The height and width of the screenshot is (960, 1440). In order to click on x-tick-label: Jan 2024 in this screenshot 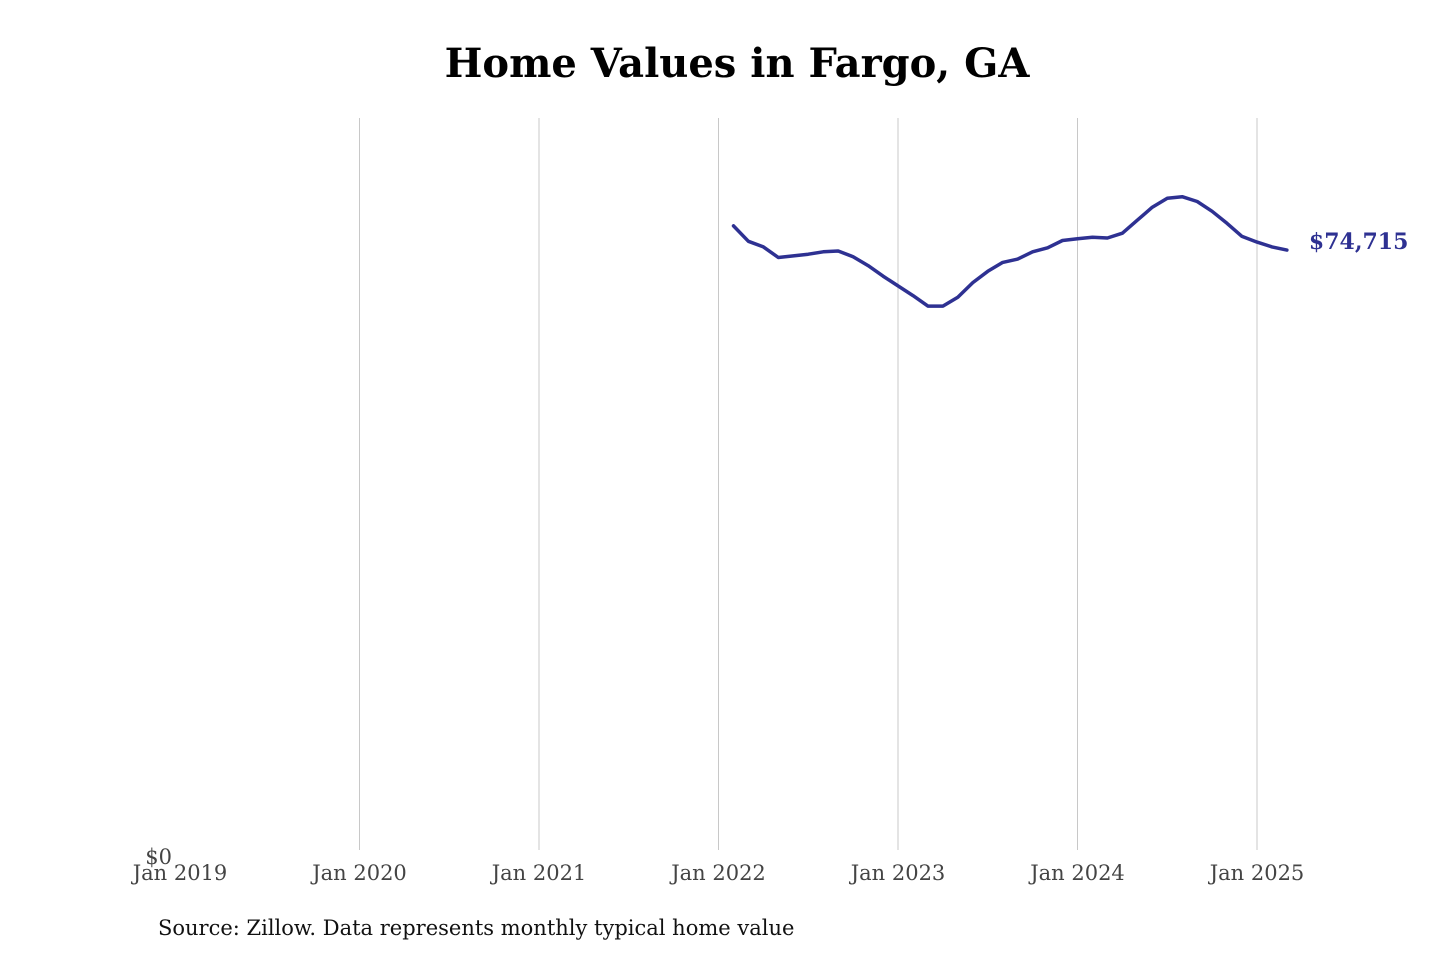, I will do `click(1076, 873)`.